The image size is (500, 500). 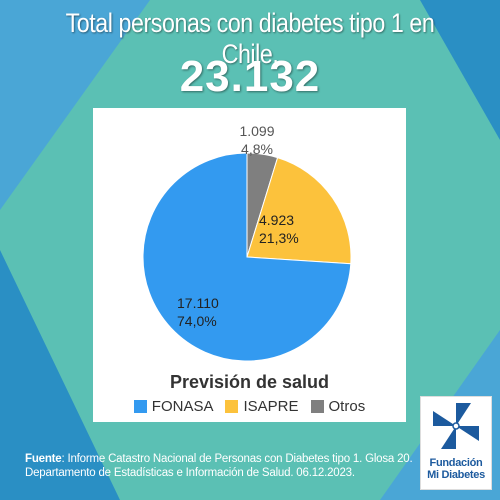 I want to click on background-triangle-bottom-left, so click(x=60, y=375).